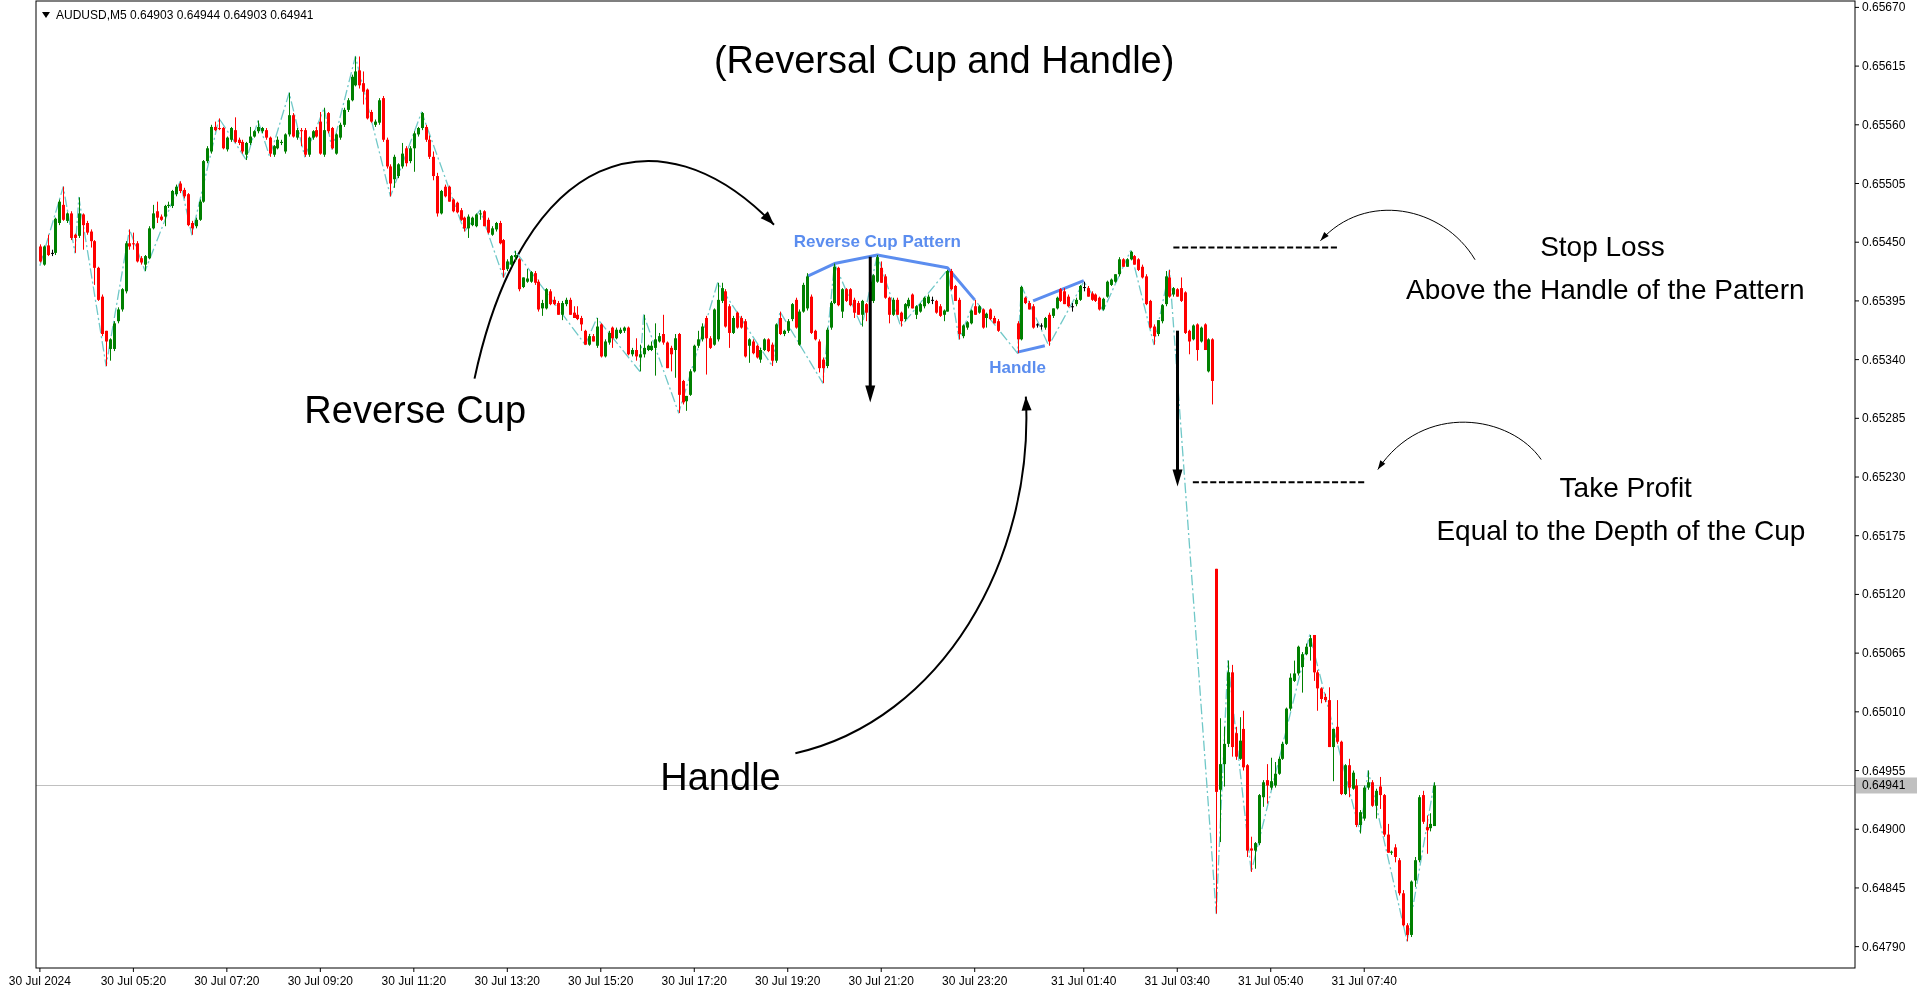 Image resolution: width=1920 pixels, height=997 pixels. What do you see at coordinates (1884, 183) in the screenshot?
I see `y-tick-label: 0.65505` at bounding box center [1884, 183].